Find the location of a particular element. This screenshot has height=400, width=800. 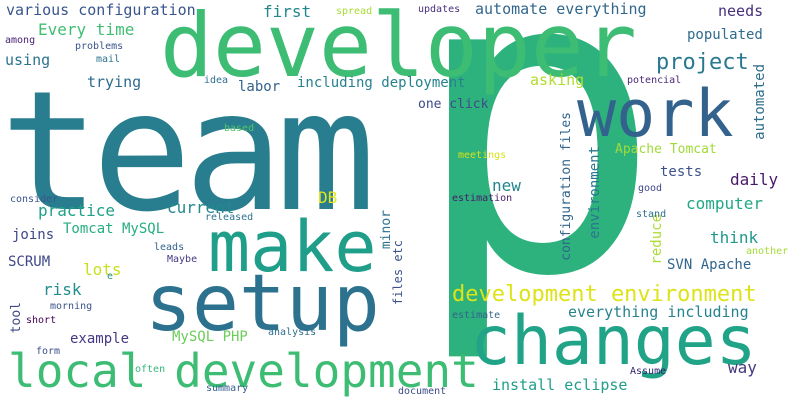

word: morning is located at coordinates (71, 306).